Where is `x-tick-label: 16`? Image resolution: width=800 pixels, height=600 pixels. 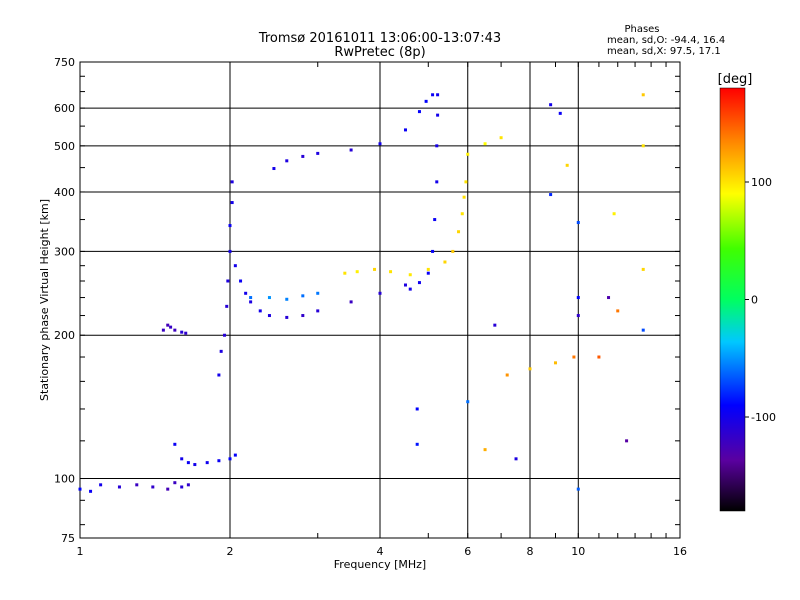 x-tick-label: 16 is located at coordinates (680, 551).